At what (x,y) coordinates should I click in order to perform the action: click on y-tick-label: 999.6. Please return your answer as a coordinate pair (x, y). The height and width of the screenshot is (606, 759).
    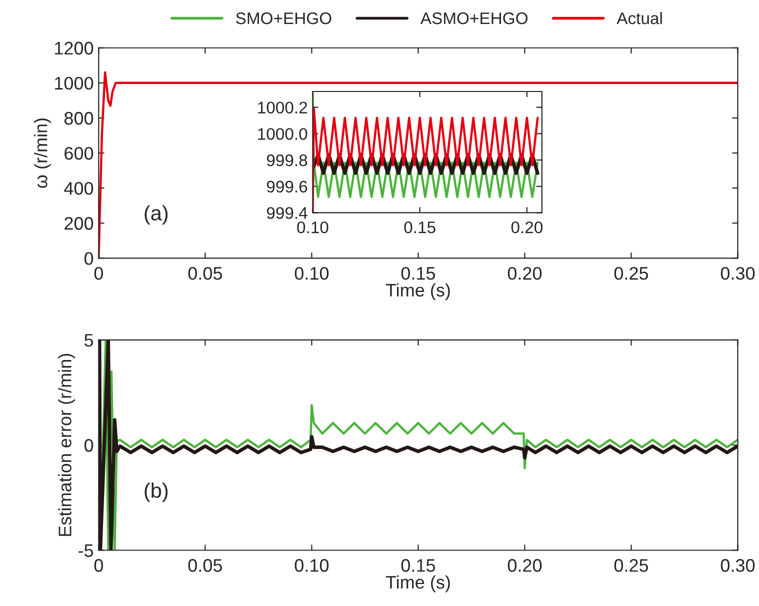
    Looking at the image, I should click on (287, 186).